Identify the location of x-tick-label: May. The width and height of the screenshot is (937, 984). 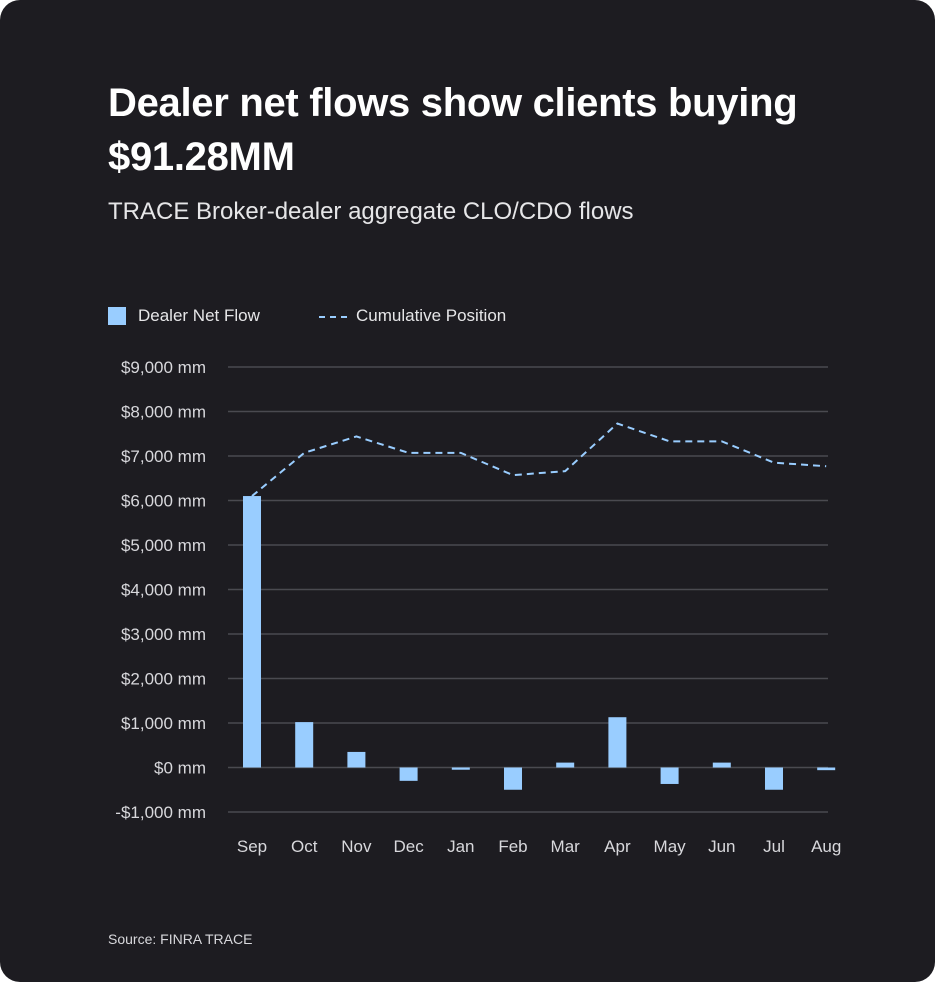
(670, 846).